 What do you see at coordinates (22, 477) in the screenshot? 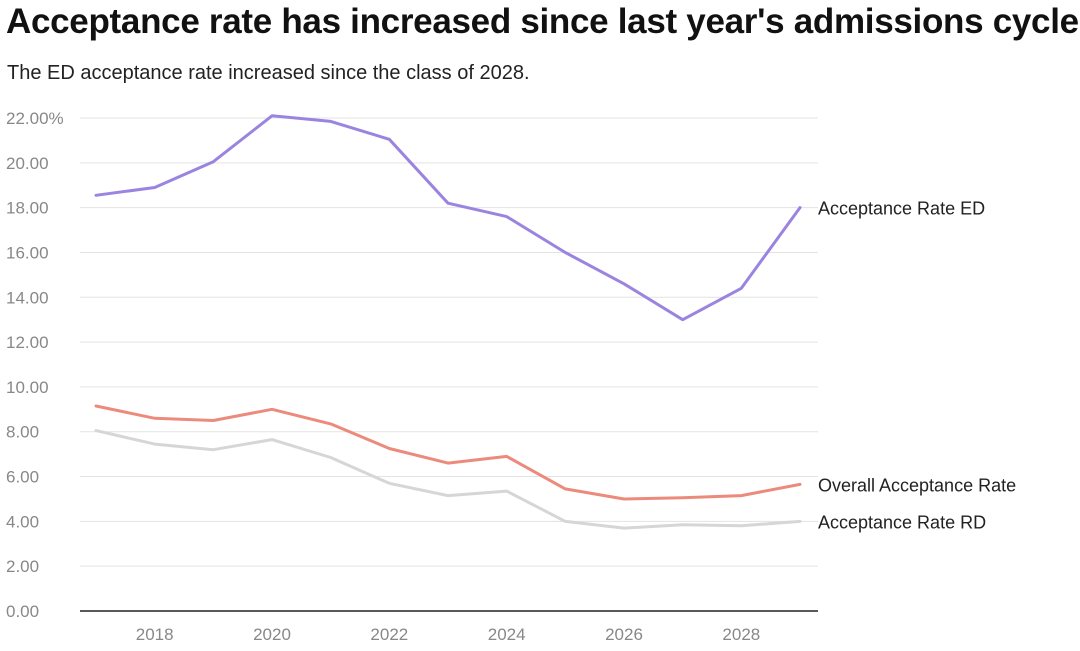
I see `y-tick-label: 6.00` at bounding box center [22, 477].